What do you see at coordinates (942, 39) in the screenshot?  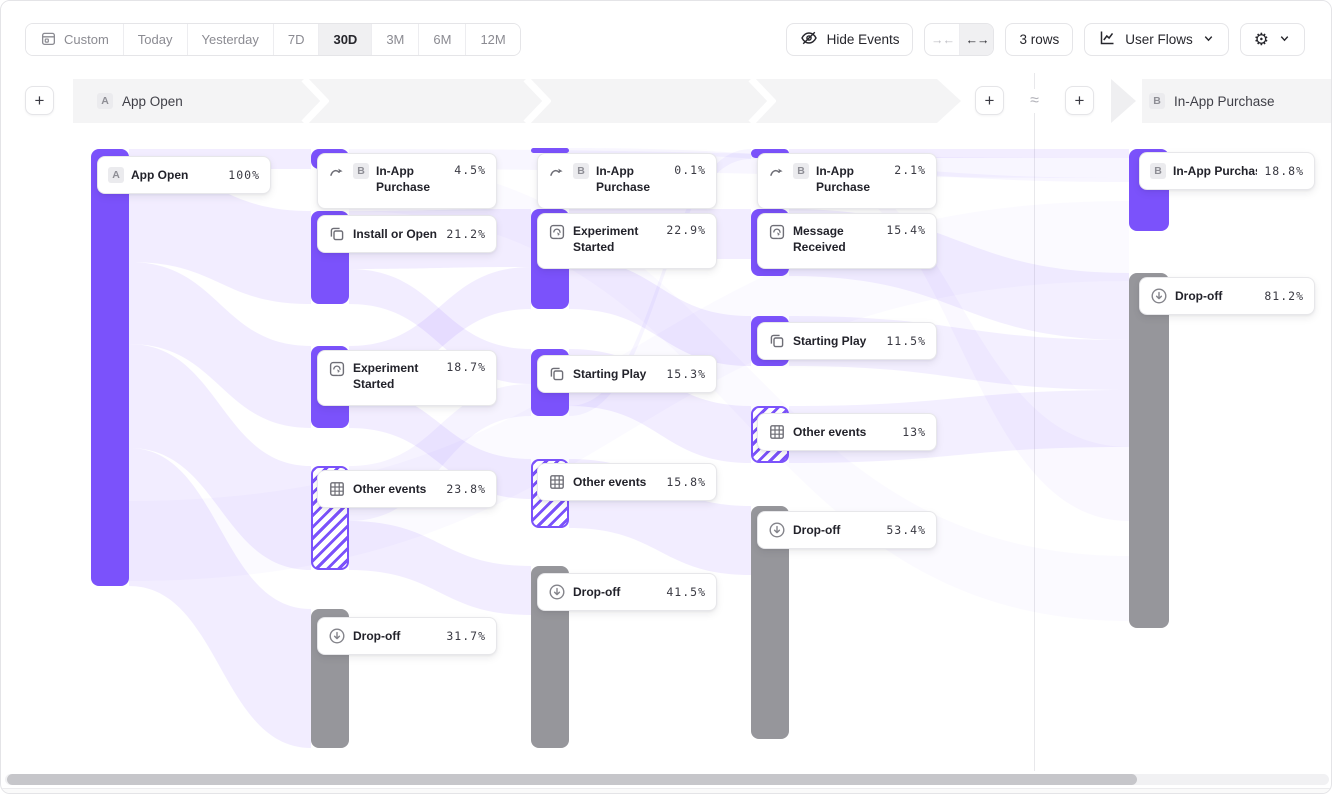 I see `collapse-columns-button: →←` at bounding box center [942, 39].